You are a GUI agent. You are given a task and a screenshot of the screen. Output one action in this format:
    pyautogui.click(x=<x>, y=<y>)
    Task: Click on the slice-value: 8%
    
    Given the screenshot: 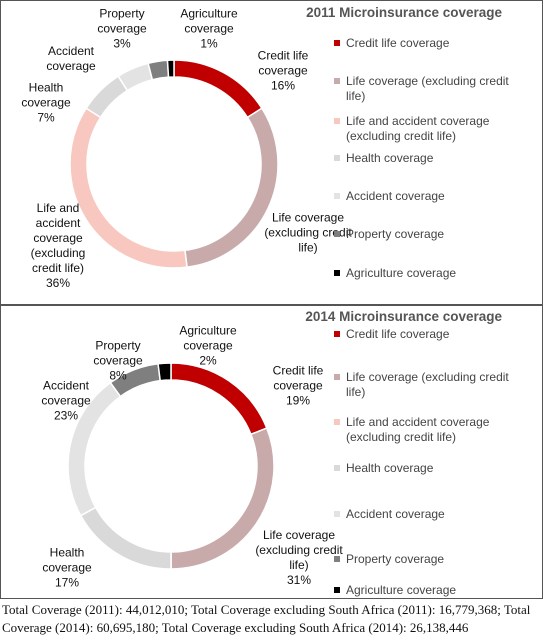 What is the action you would take?
    pyautogui.click(x=118, y=375)
    